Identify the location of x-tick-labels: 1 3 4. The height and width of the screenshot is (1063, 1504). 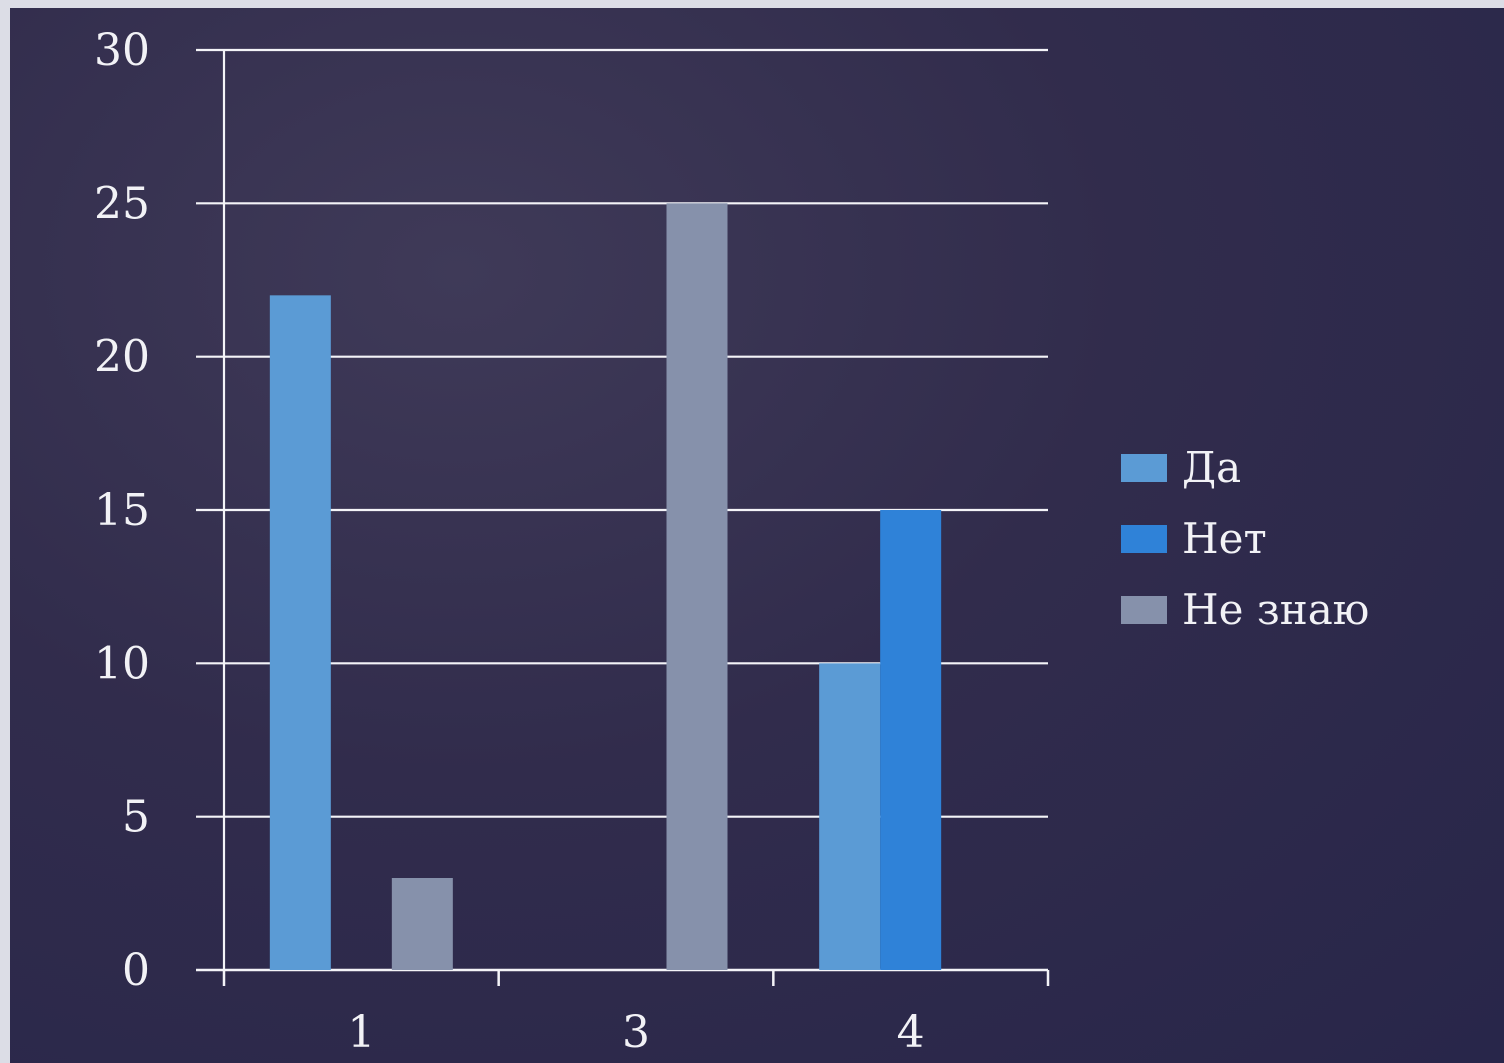
(635, 1032).